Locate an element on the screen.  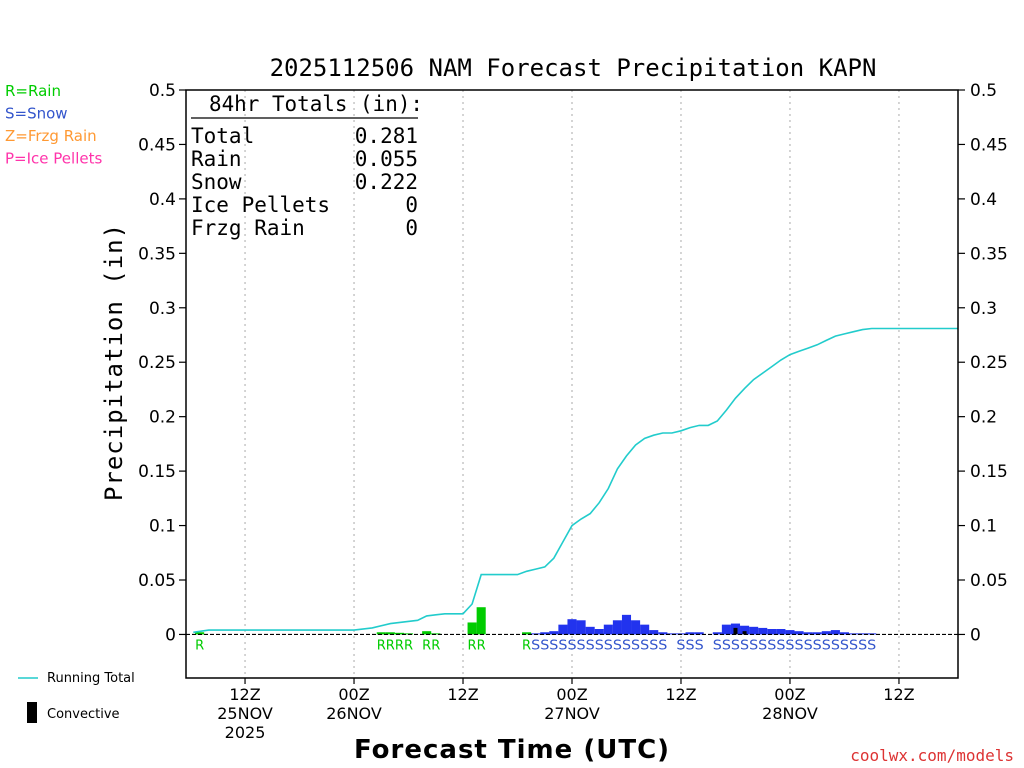
totals-row-label: Frzg Rain is located at coordinates (248, 228).